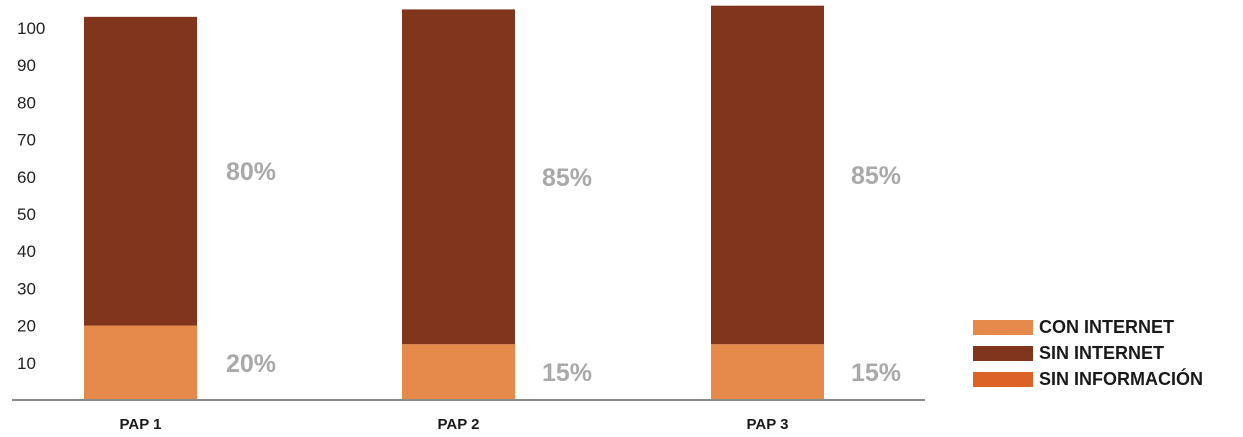 The image size is (1243, 437). Describe the element at coordinates (26, 102) in the screenshot. I see `y-tick-label: 80` at that location.